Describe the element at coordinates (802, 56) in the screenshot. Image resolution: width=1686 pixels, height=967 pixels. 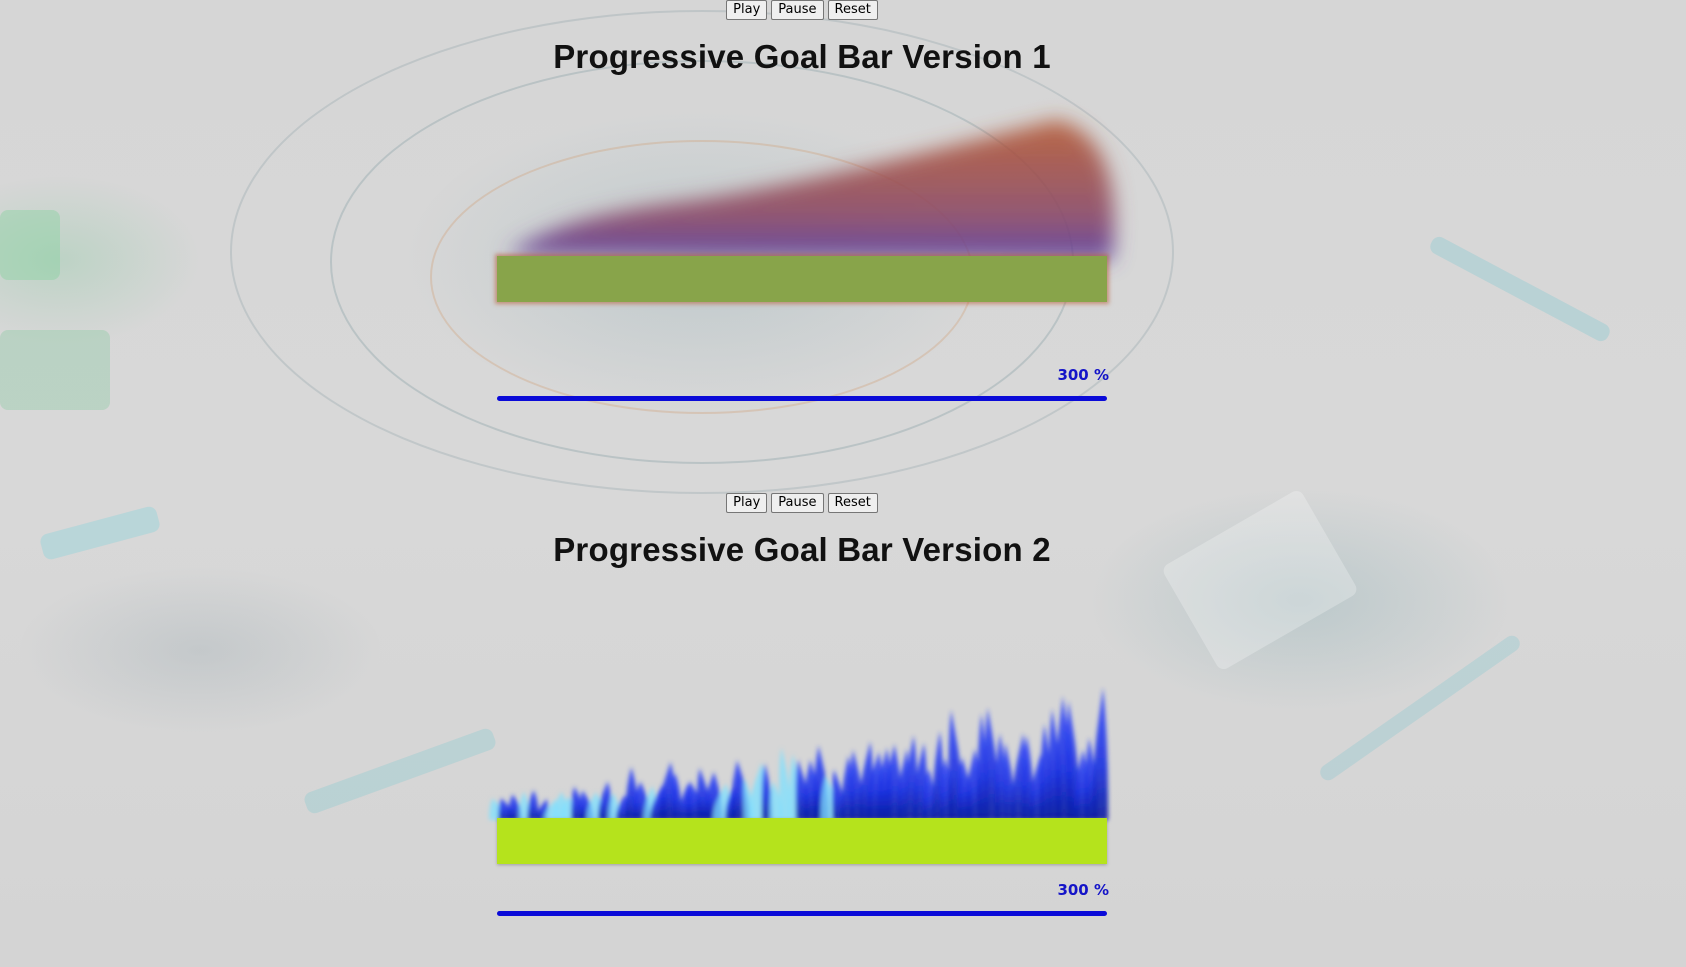
I see `section-title: Progressive Goal Bar Version 1` at that location.